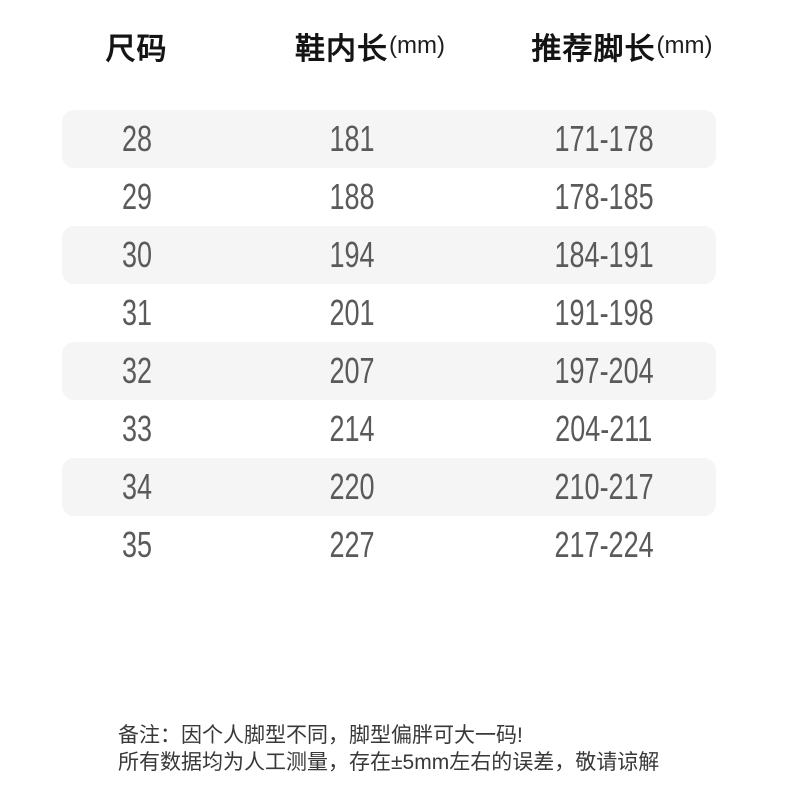  I want to click on cell-inner-length: 188, so click(352, 197).